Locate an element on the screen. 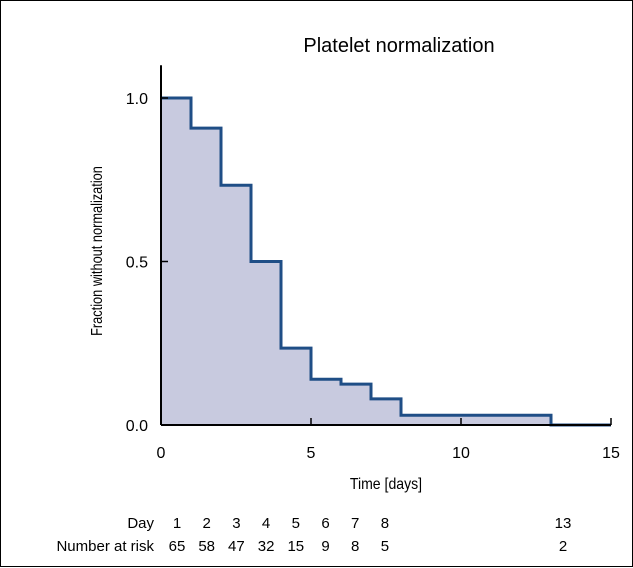 This screenshot has width=633, height=568. risk-table-day: 6 is located at coordinates (325, 523).